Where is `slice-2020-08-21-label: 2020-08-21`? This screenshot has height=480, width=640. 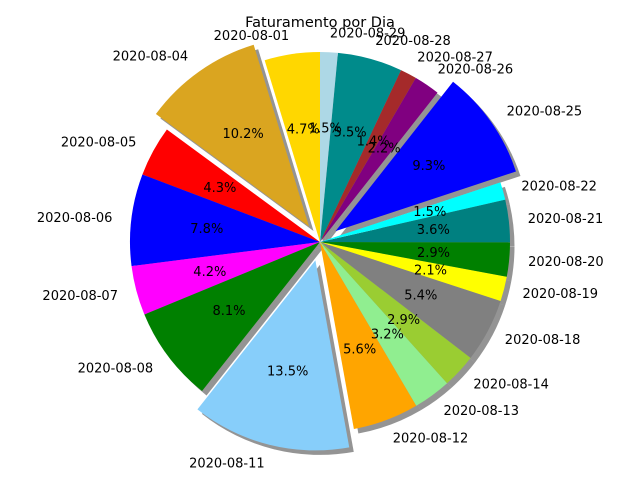 slice-2020-08-21-label: 2020-08-21 is located at coordinates (566, 219).